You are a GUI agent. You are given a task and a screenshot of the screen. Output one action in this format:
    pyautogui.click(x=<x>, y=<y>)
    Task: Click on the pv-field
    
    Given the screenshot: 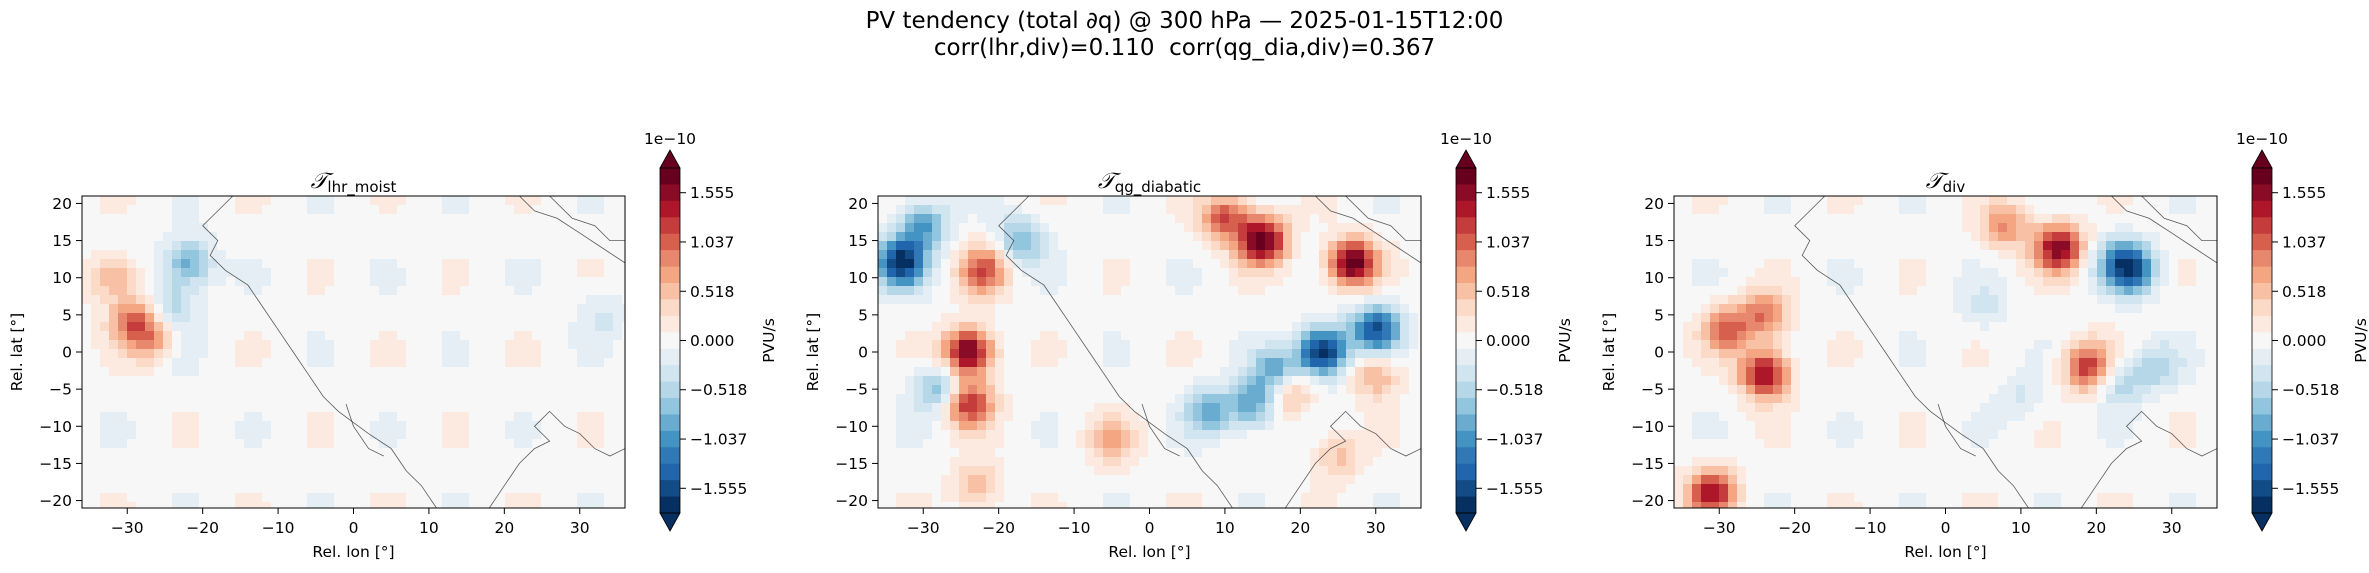 What is the action you would take?
    pyautogui.click(x=353, y=352)
    